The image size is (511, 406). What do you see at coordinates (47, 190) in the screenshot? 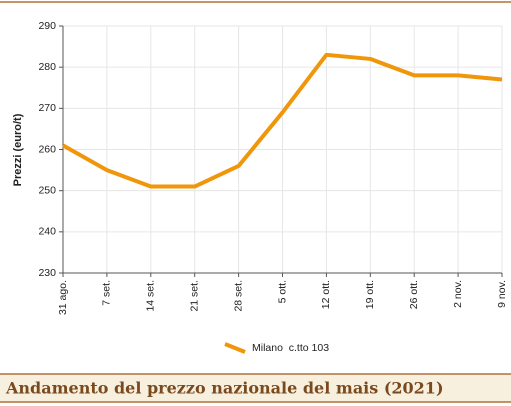
I see `y-tick-label: 250` at bounding box center [47, 190].